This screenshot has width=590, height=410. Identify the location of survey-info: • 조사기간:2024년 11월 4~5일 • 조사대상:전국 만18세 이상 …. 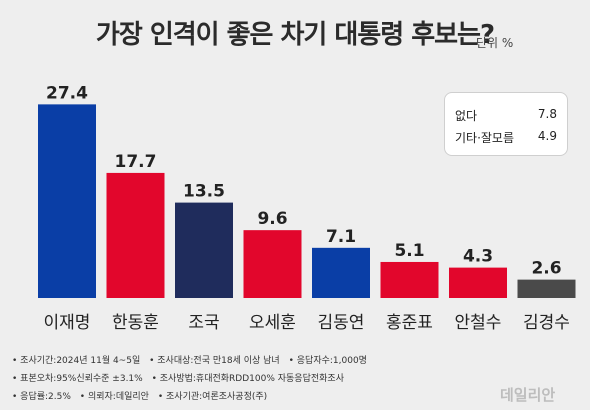
(247, 379).